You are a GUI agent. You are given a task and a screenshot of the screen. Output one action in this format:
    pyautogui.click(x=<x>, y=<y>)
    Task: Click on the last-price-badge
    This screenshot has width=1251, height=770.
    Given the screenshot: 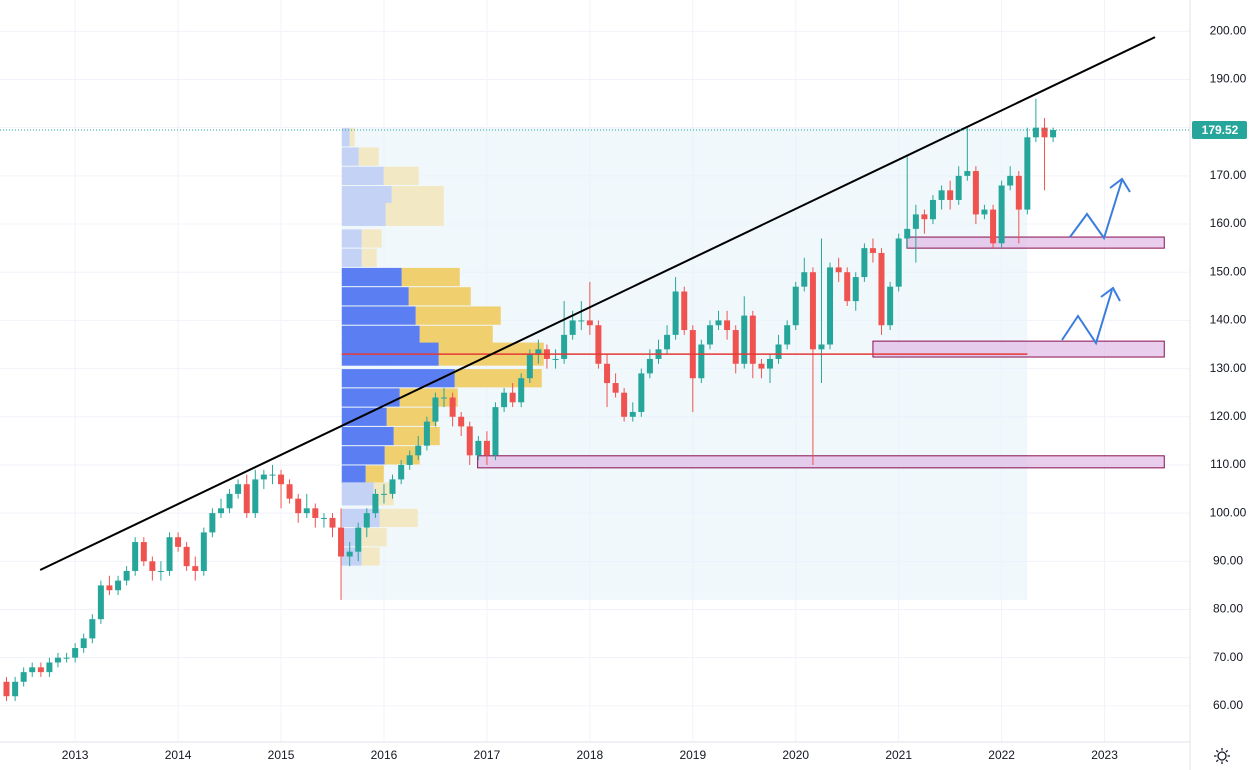 What is the action you would take?
    pyautogui.click(x=1219, y=129)
    